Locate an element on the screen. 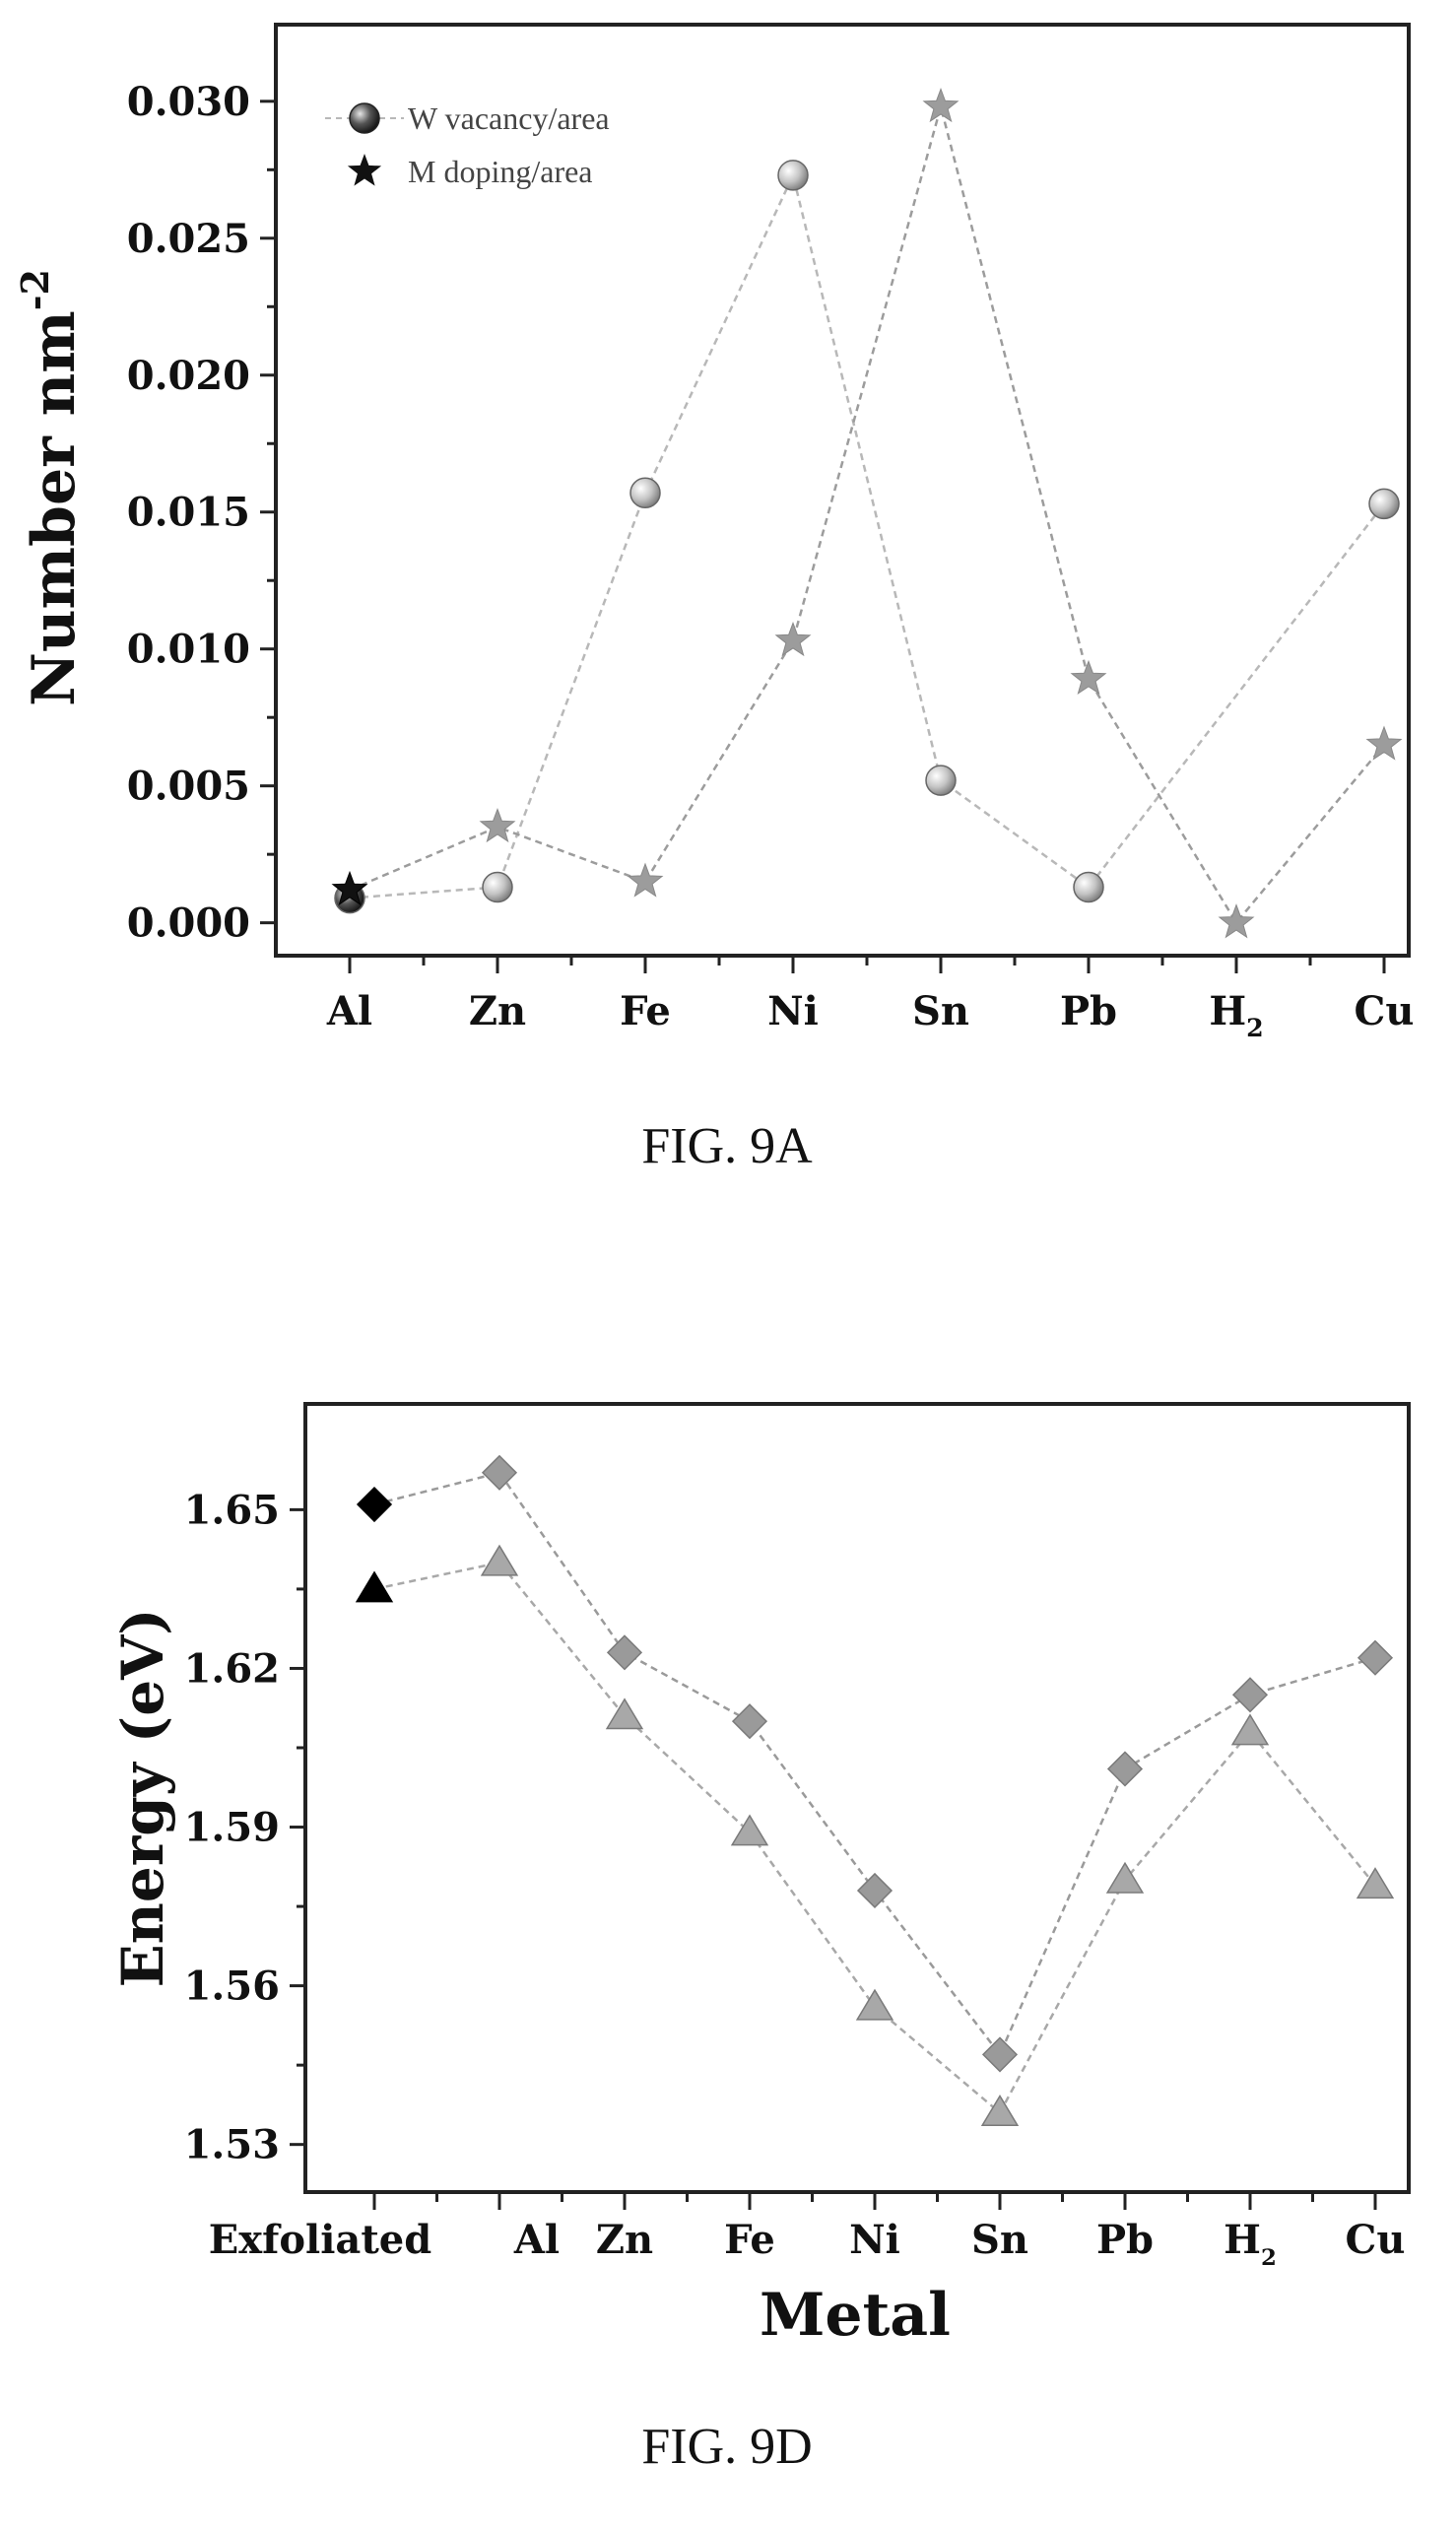  y-tick-label-1: 1.56 is located at coordinates (232, 1987).